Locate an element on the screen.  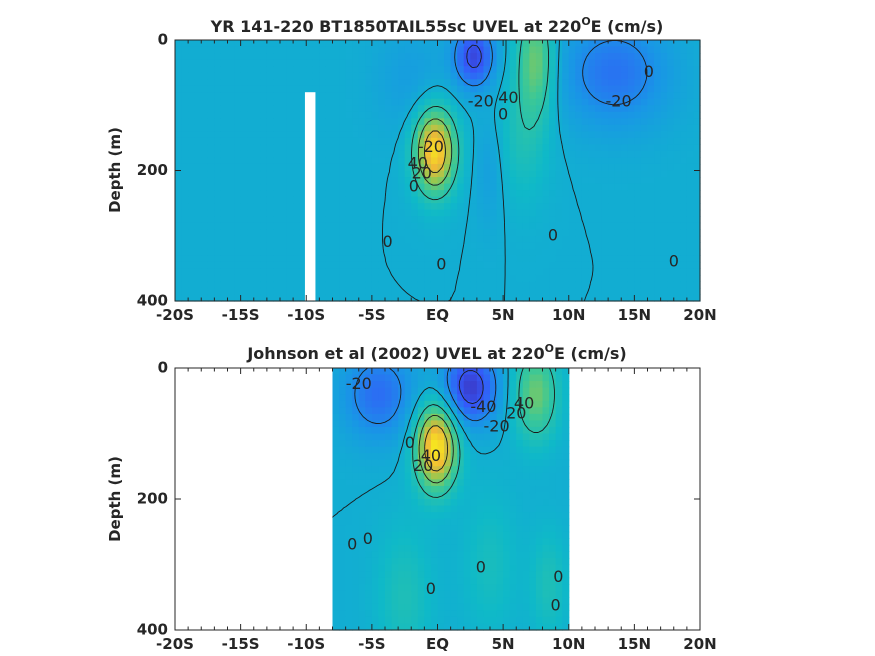
contour-label: 0 is located at coordinates (503, 114).